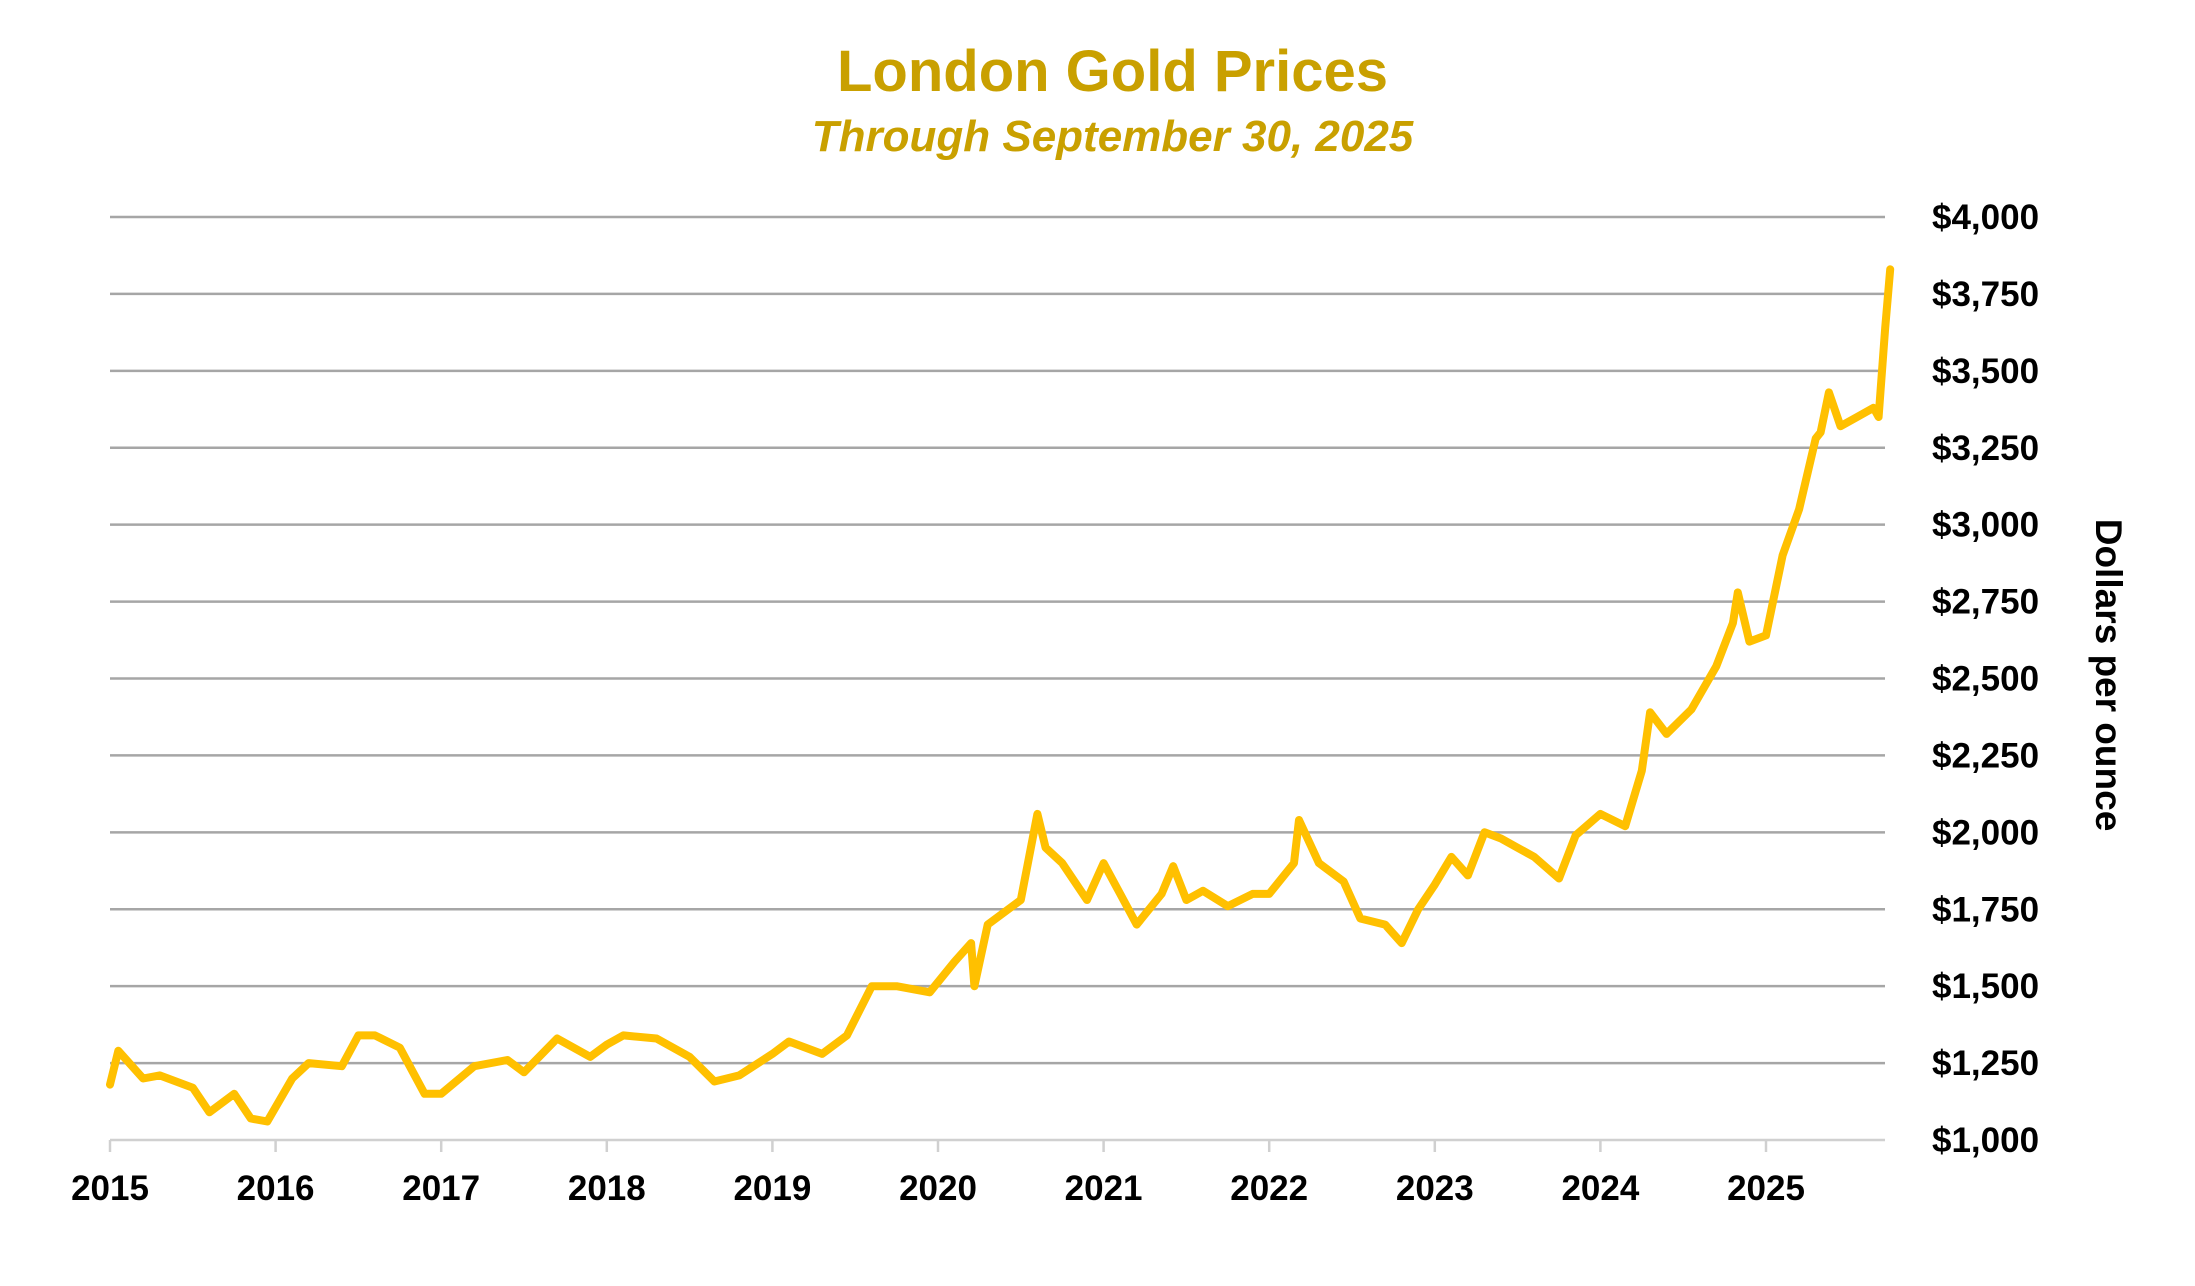 The width and height of the screenshot is (2195, 1286). I want to click on x-tick-label: 2021, so click(1104, 1188).